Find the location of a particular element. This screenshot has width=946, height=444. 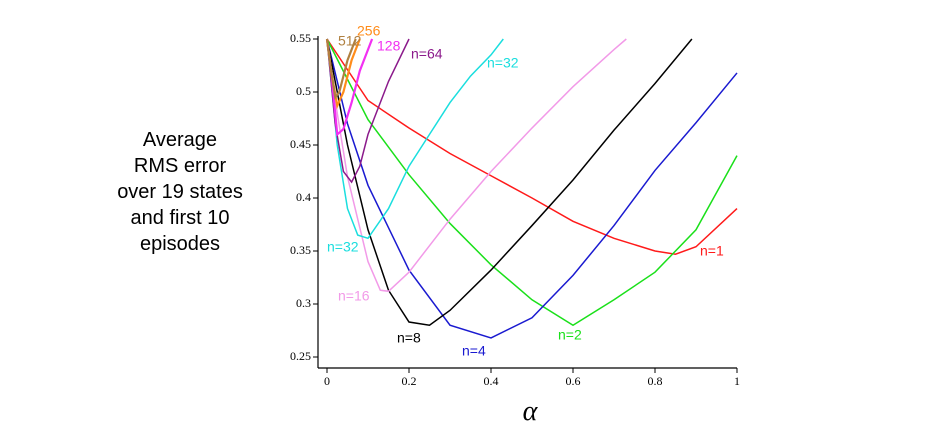

y-axis-label: episodes is located at coordinates (180, 244).